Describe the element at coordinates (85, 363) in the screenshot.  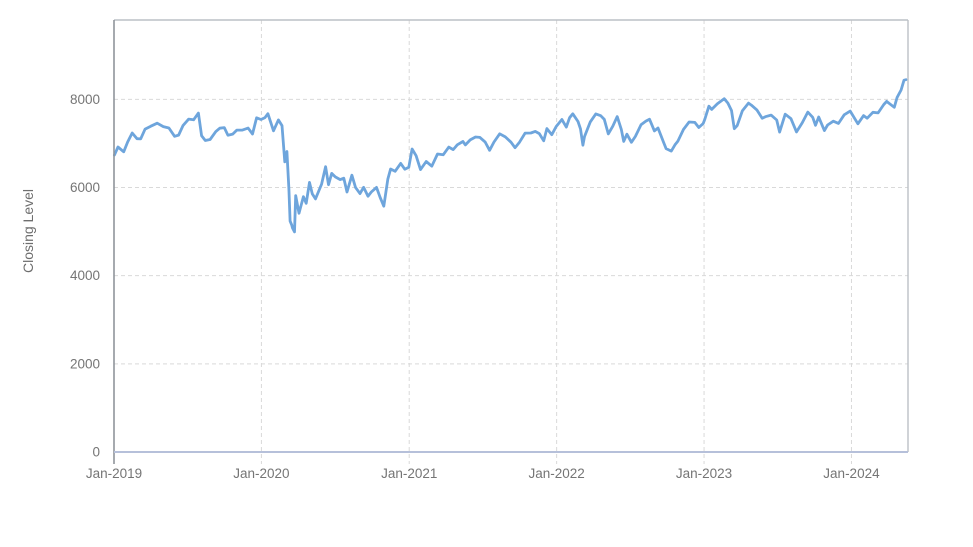
I see `y-tick-label: 2000` at that location.